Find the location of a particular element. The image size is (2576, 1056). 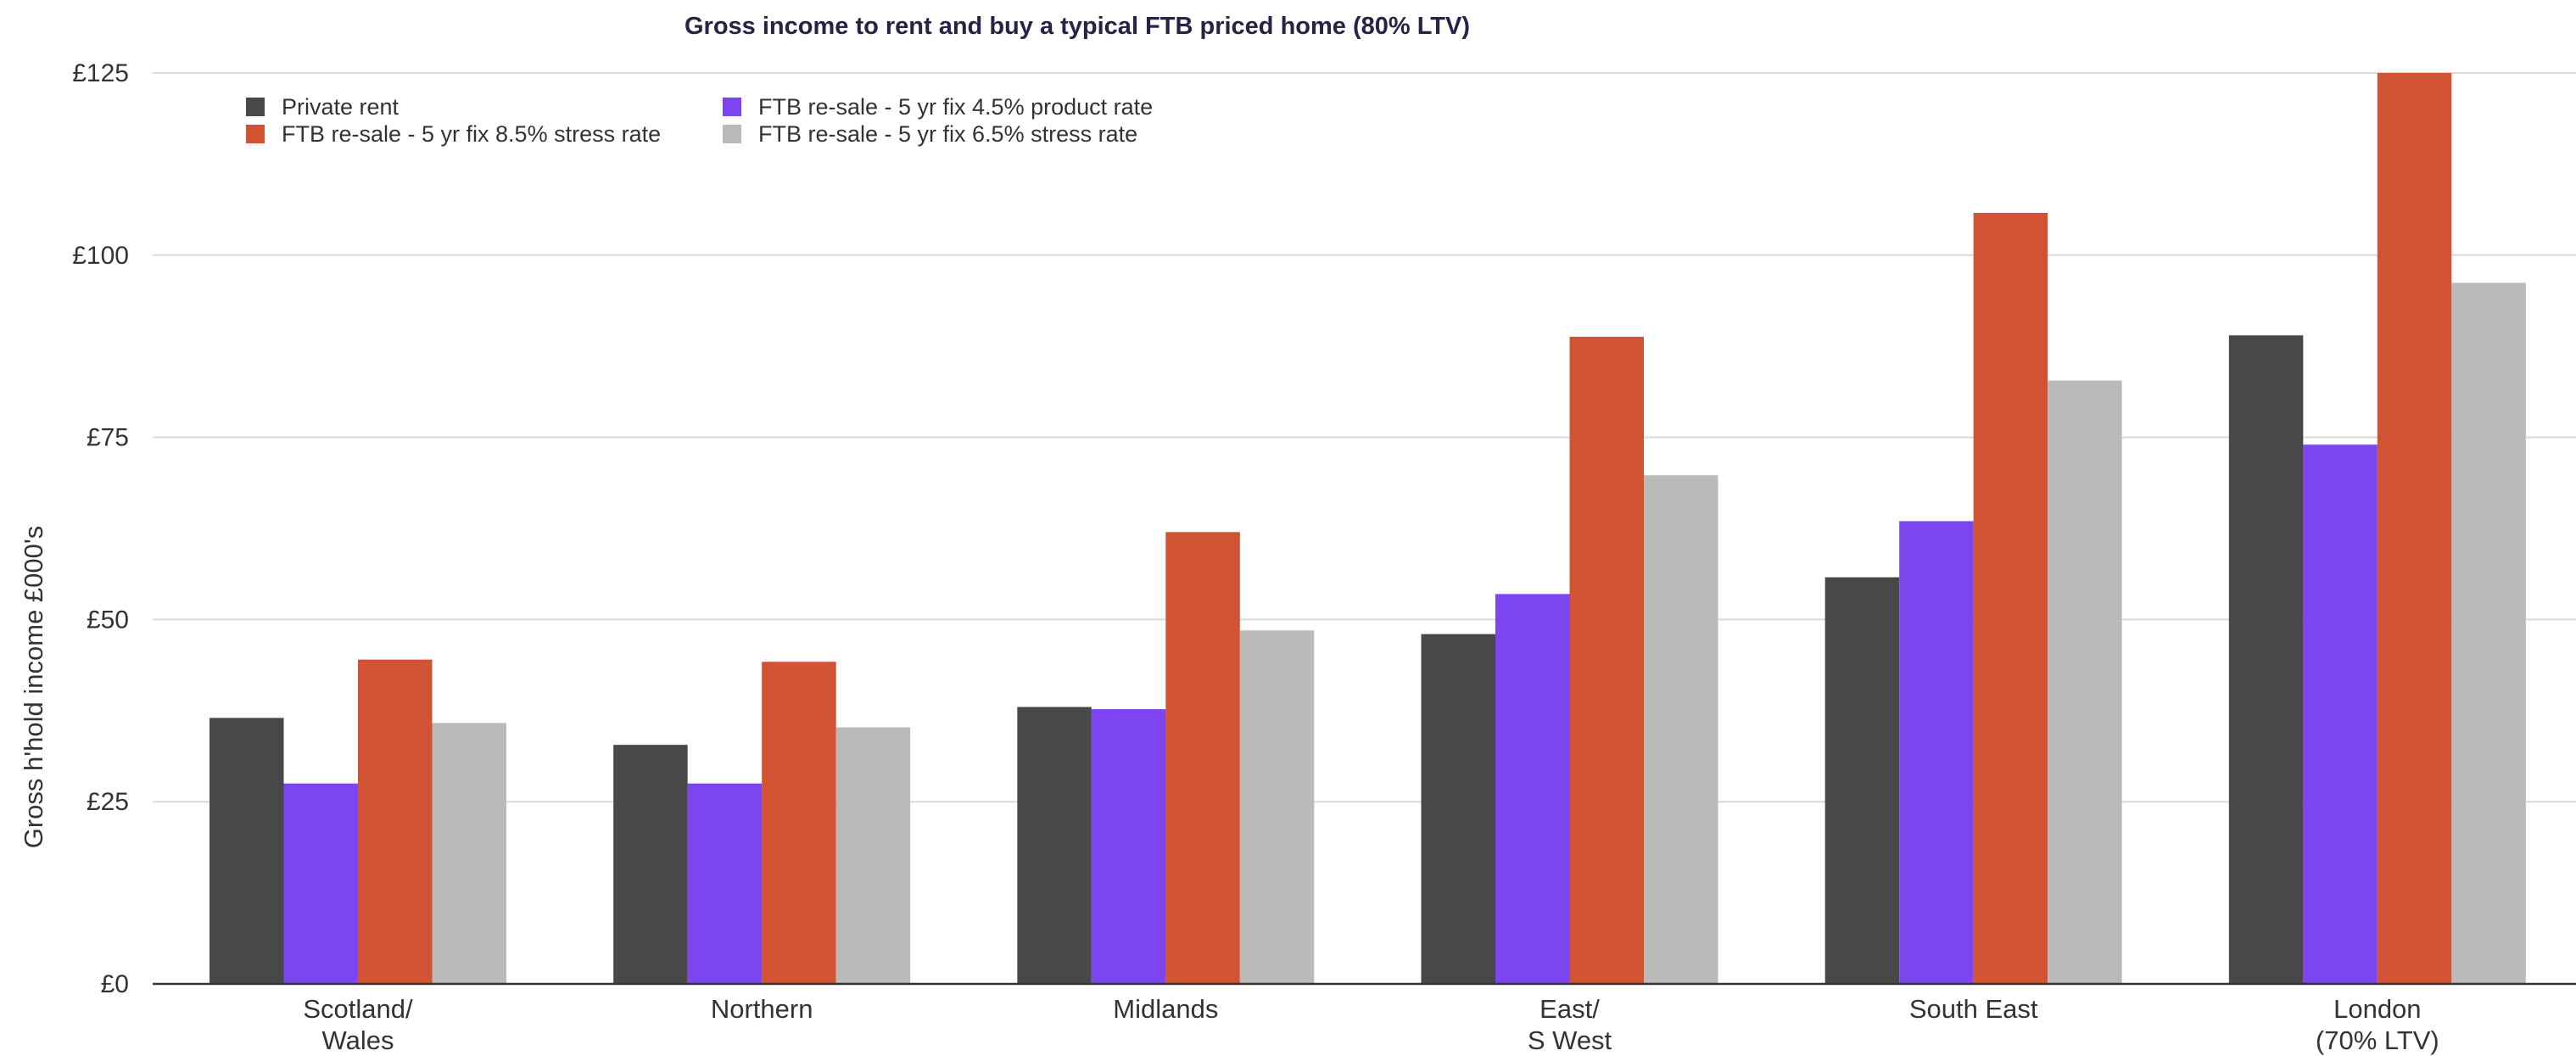

y-tick-label: £75 is located at coordinates (108, 438).